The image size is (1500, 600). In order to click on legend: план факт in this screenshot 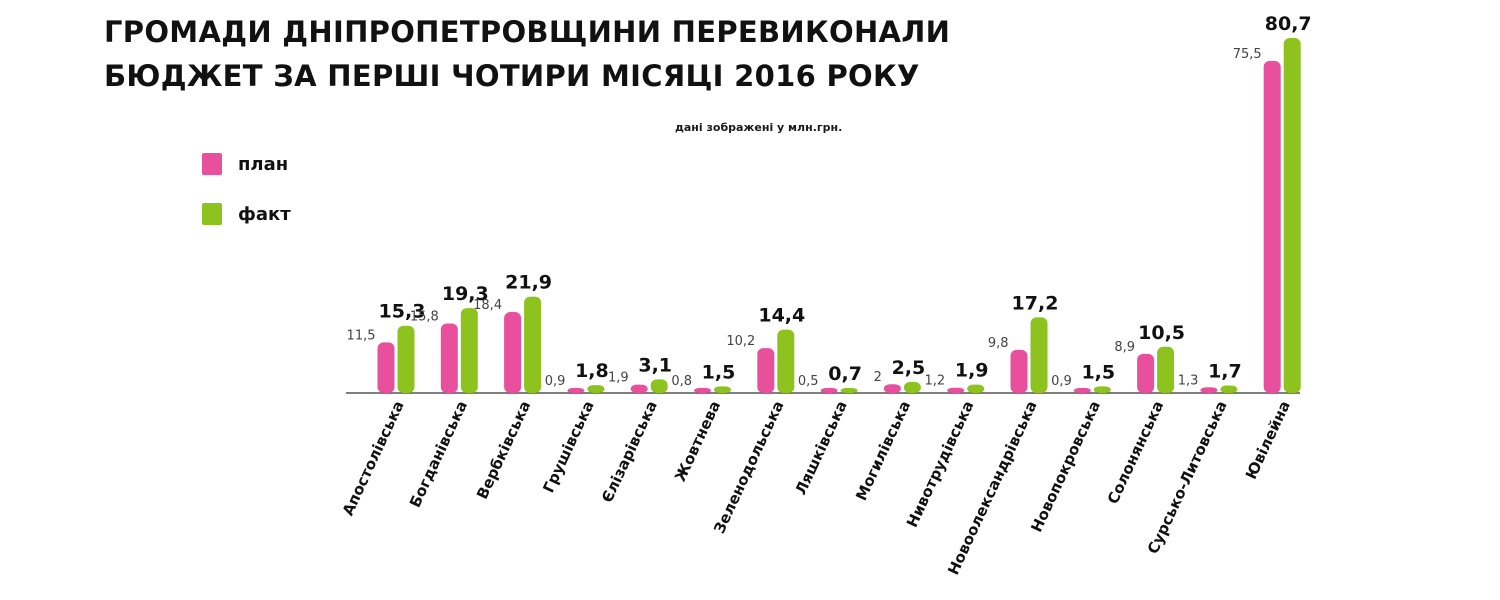, I will do `click(246, 200)`.